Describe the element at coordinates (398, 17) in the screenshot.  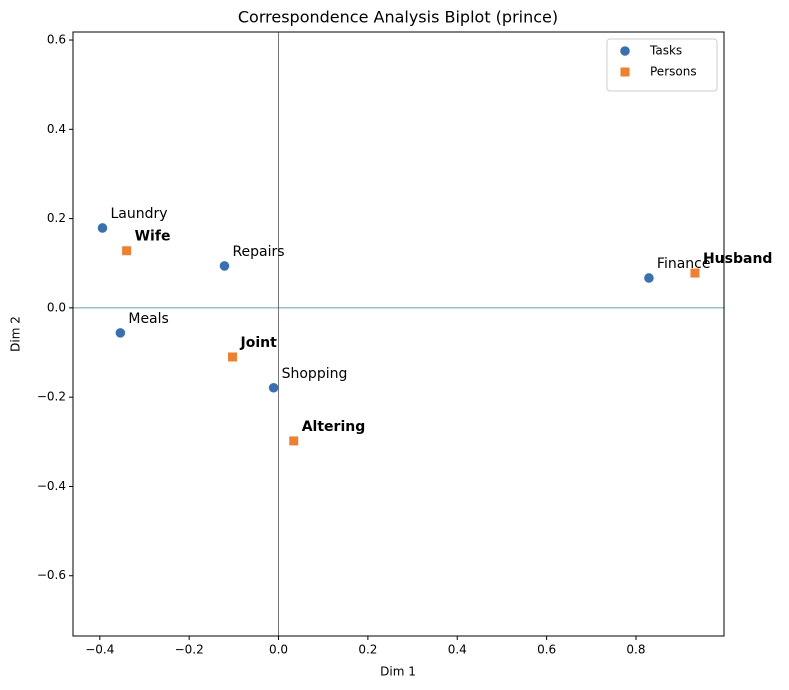
I see `chart-title: Correspondence Analysis Biplot (prince)` at that location.